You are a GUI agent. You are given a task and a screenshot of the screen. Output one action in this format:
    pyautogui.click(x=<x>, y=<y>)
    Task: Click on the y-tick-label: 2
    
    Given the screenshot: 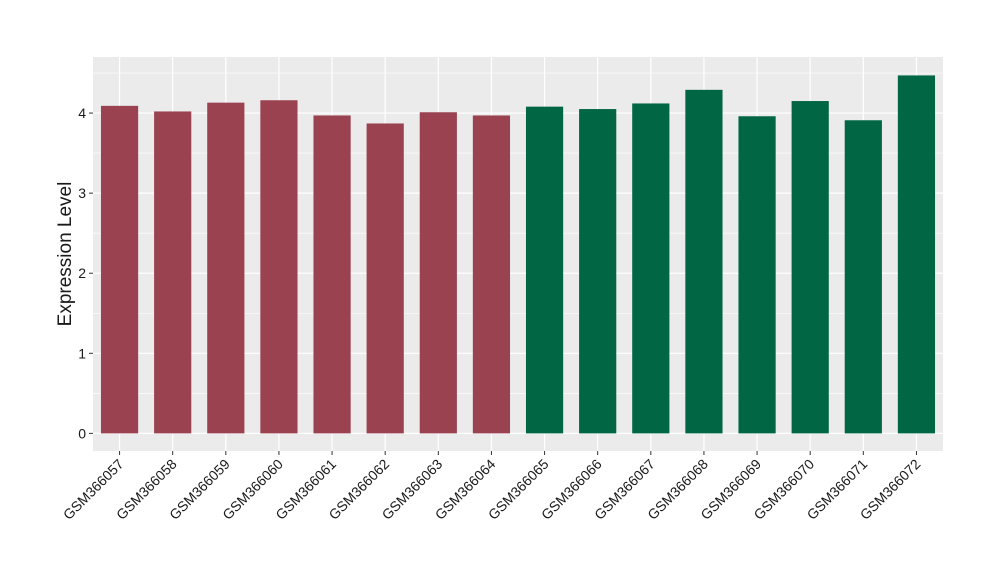 What is the action you would take?
    pyautogui.click(x=82, y=273)
    